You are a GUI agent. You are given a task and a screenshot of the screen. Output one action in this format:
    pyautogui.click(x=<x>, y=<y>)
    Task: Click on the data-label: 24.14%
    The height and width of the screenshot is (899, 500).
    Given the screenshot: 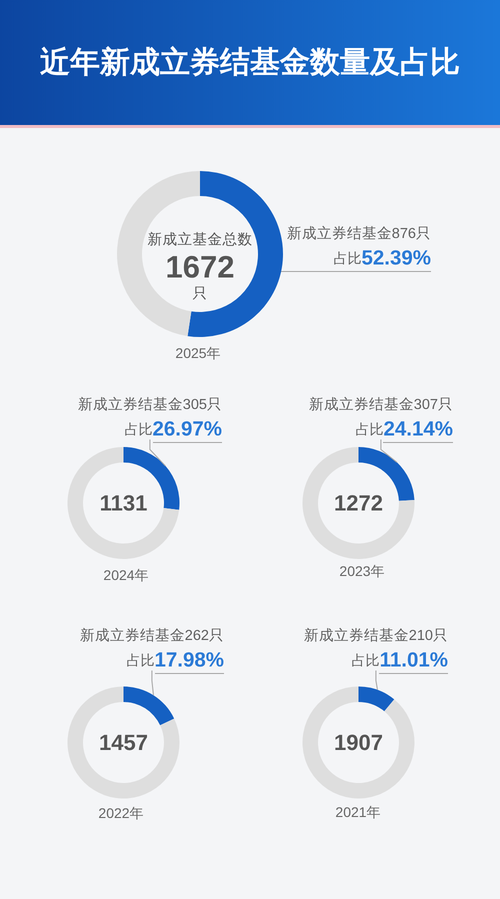 What is the action you would take?
    pyautogui.click(x=418, y=429)
    